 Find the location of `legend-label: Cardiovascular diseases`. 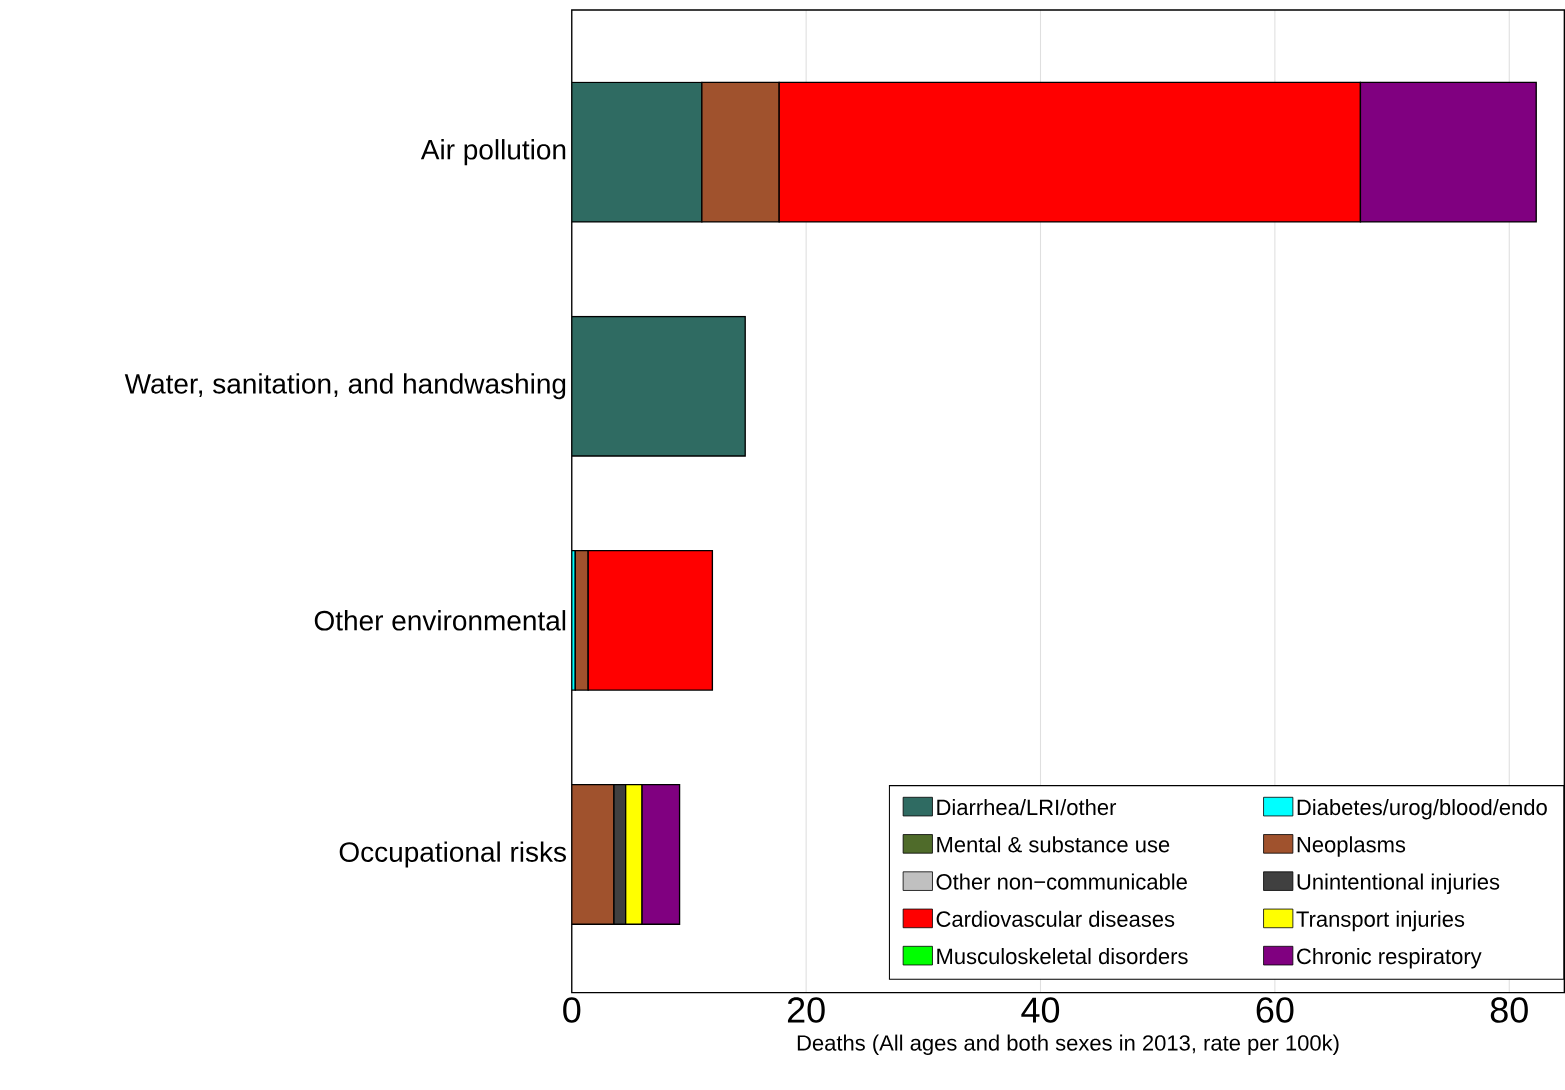

legend-label: Cardiovascular diseases is located at coordinates (1055, 919).